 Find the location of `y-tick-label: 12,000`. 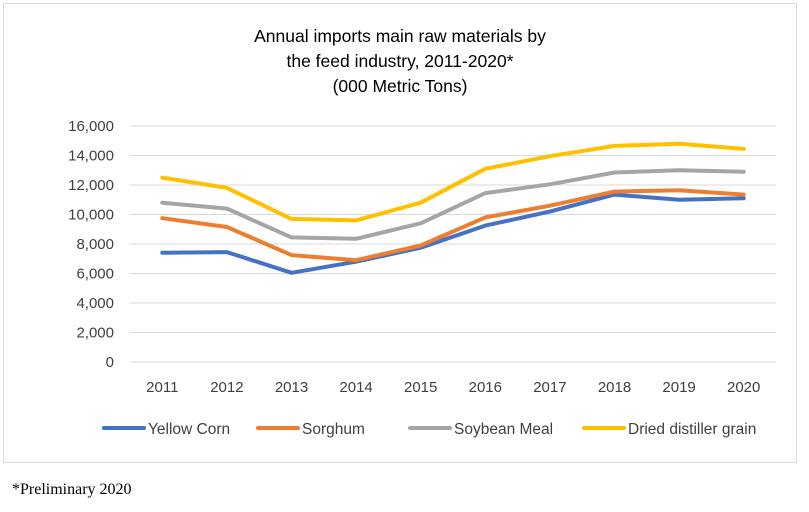

y-tick-label: 12,000 is located at coordinates (91, 185).